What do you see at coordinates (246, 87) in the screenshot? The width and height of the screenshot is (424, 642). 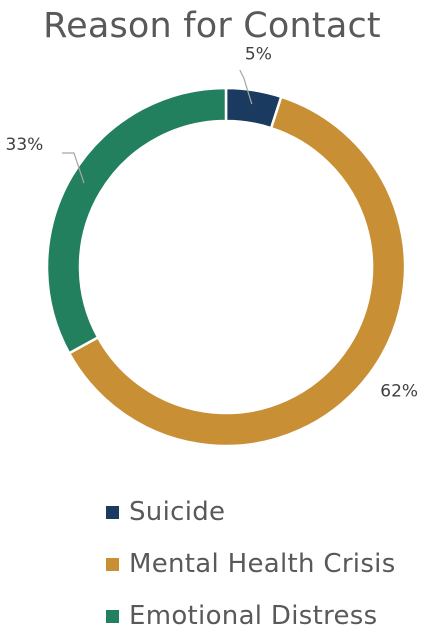 I see `leader-line-suicide` at bounding box center [246, 87].